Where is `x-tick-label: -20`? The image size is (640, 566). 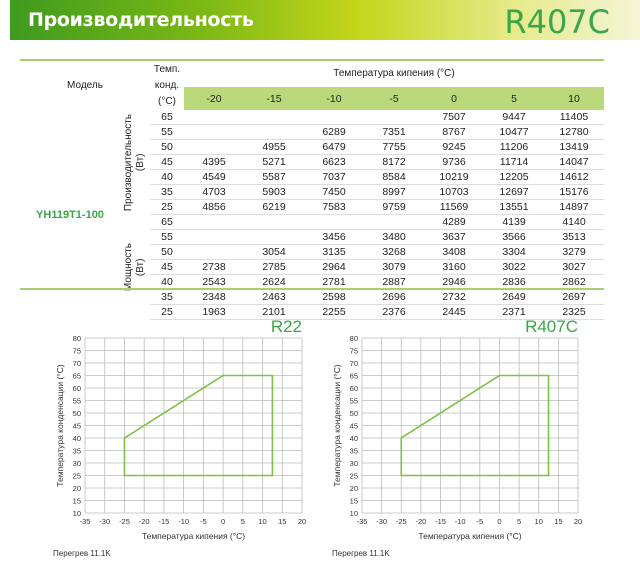
x-tick-label: -20 is located at coordinates (420, 521).